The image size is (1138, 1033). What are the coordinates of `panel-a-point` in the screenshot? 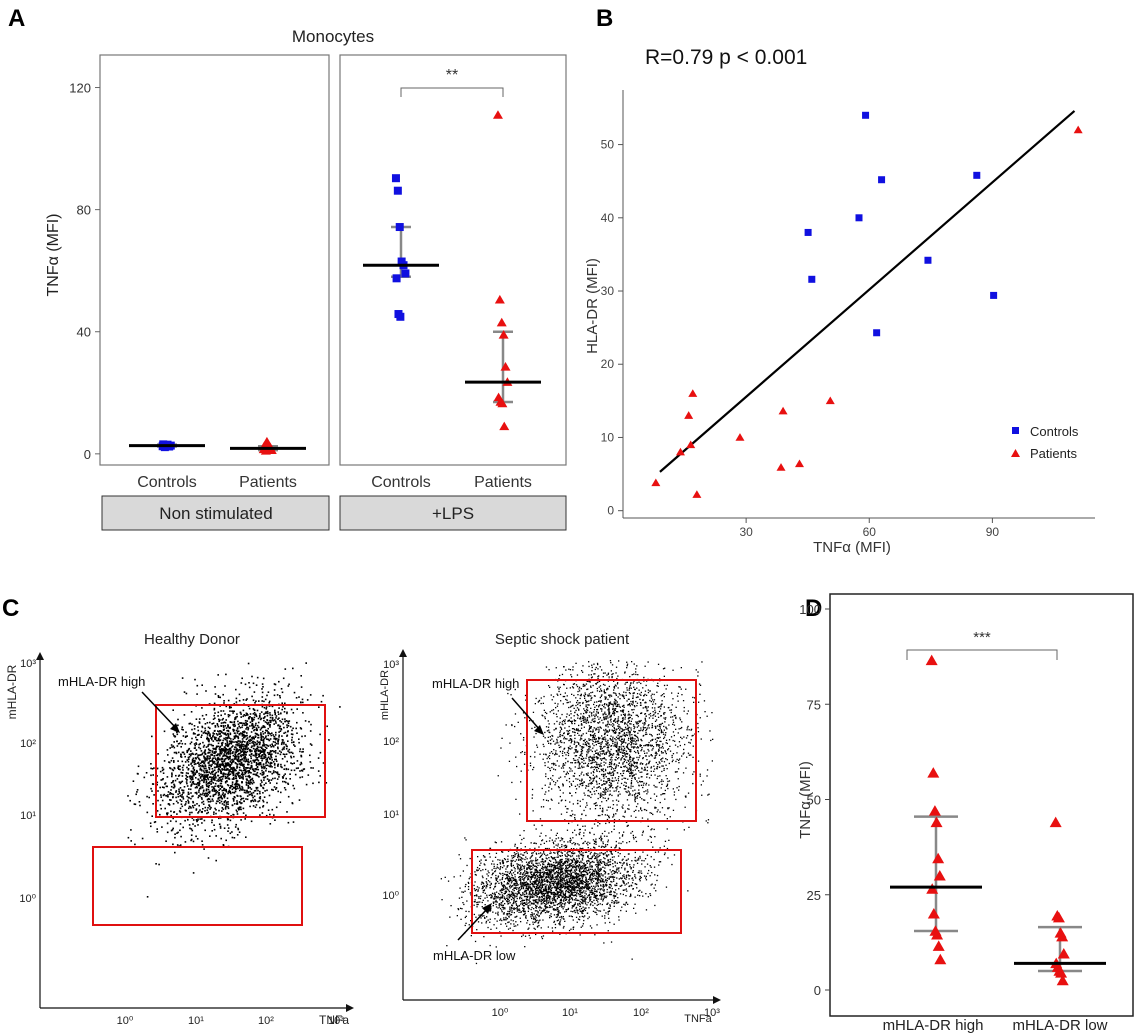 It's located at (501, 322).